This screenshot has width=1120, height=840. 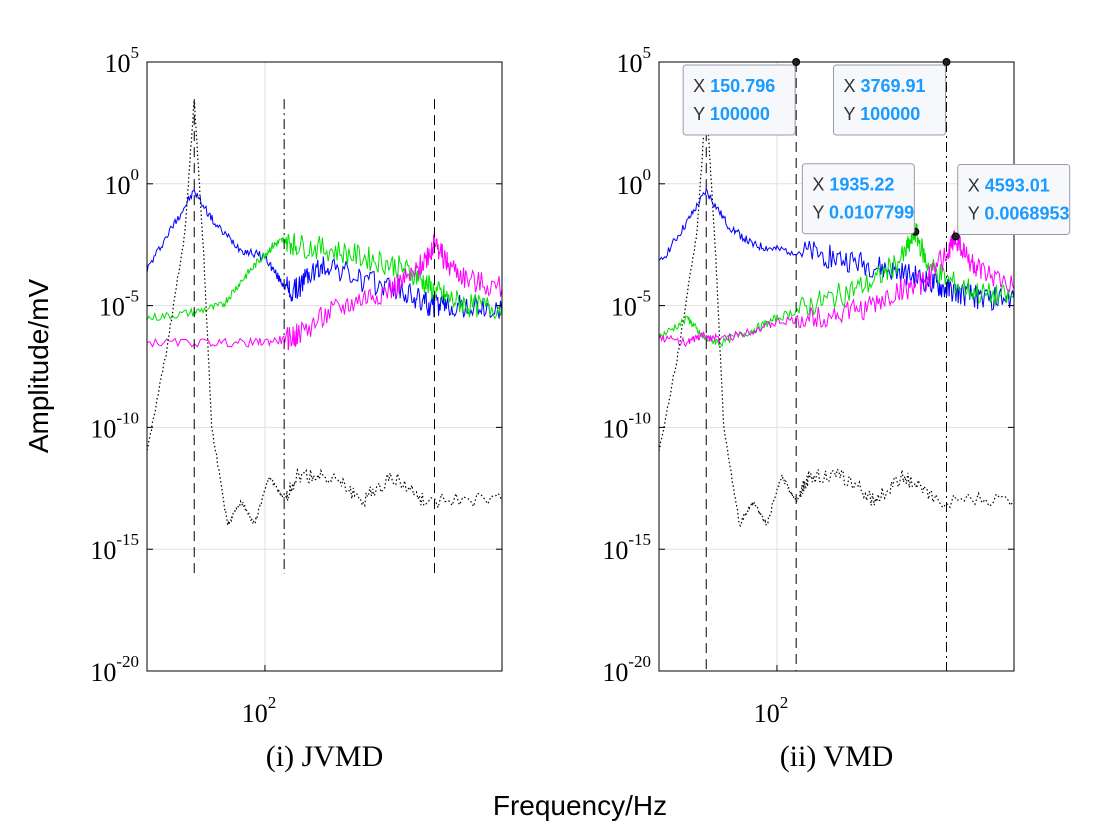 What do you see at coordinates (1009, 185) in the screenshot?
I see `datatip-x: X 4593.01` at bounding box center [1009, 185].